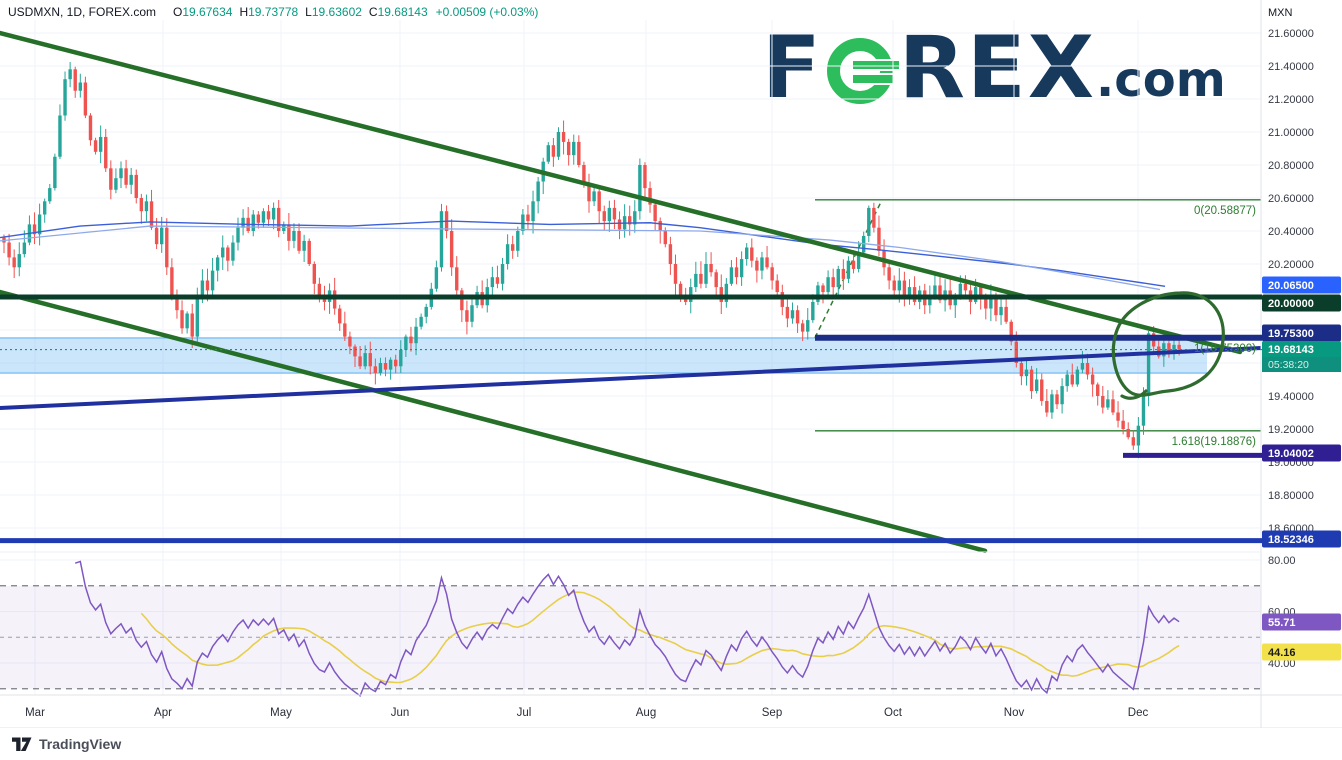 The width and height of the screenshot is (1342, 760). I want to click on low-label: L, so click(308, 12).